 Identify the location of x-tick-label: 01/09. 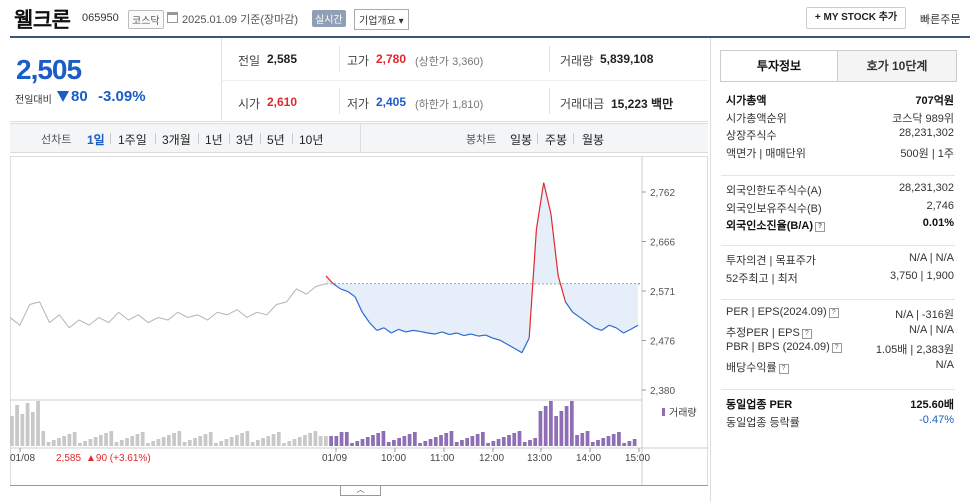
(334, 458).